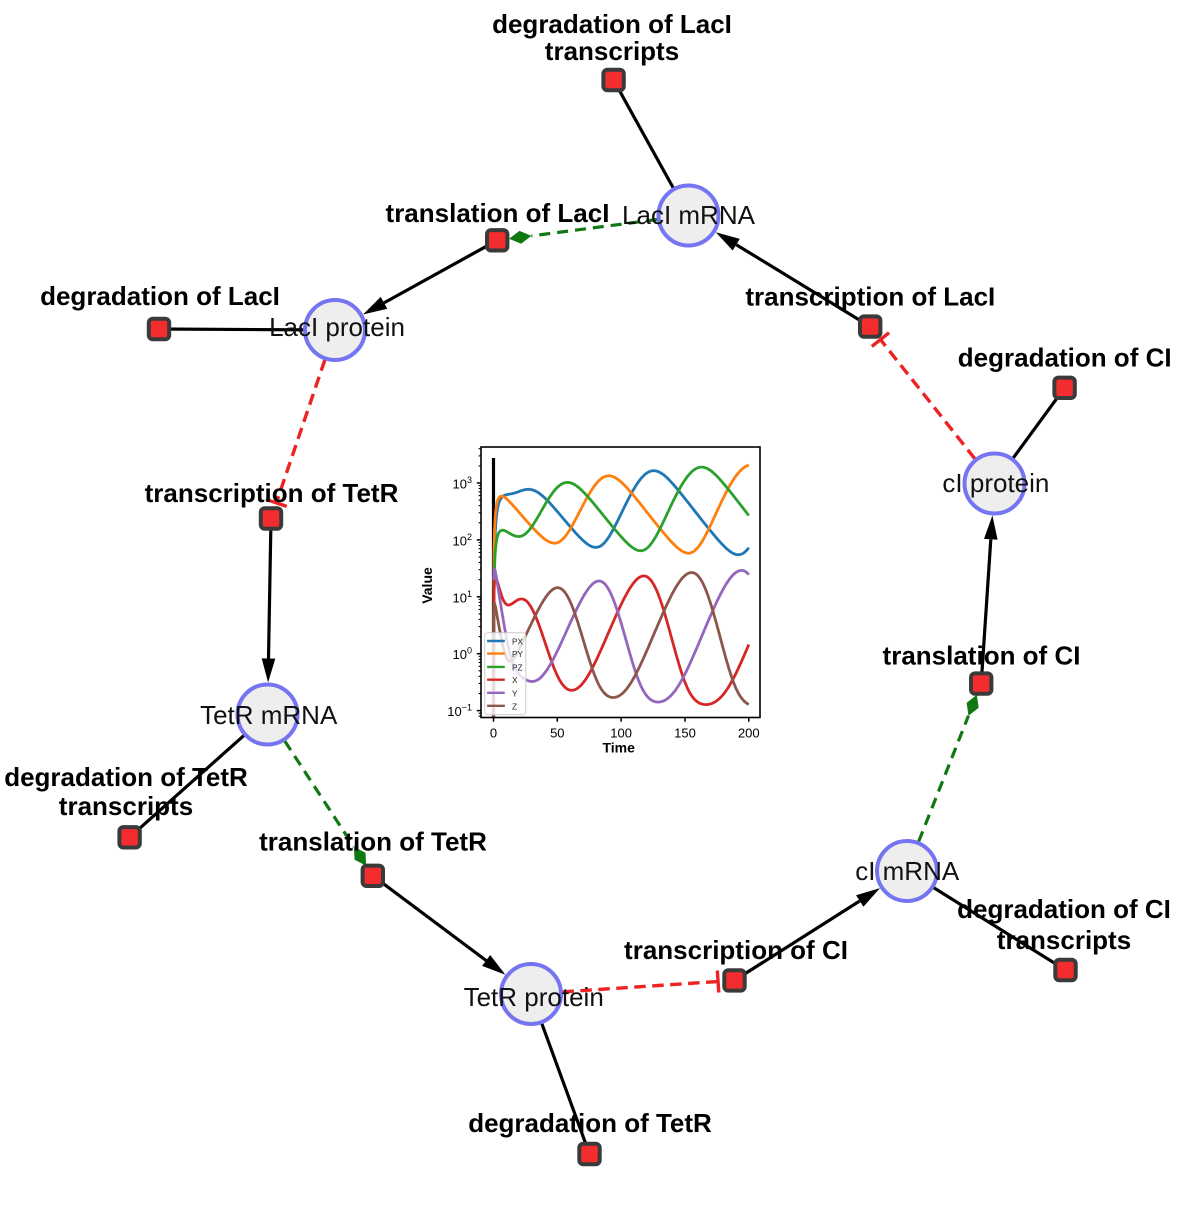 This screenshot has height=1205, width=1189. I want to click on svg-text: transcription of CI, so click(736, 950).